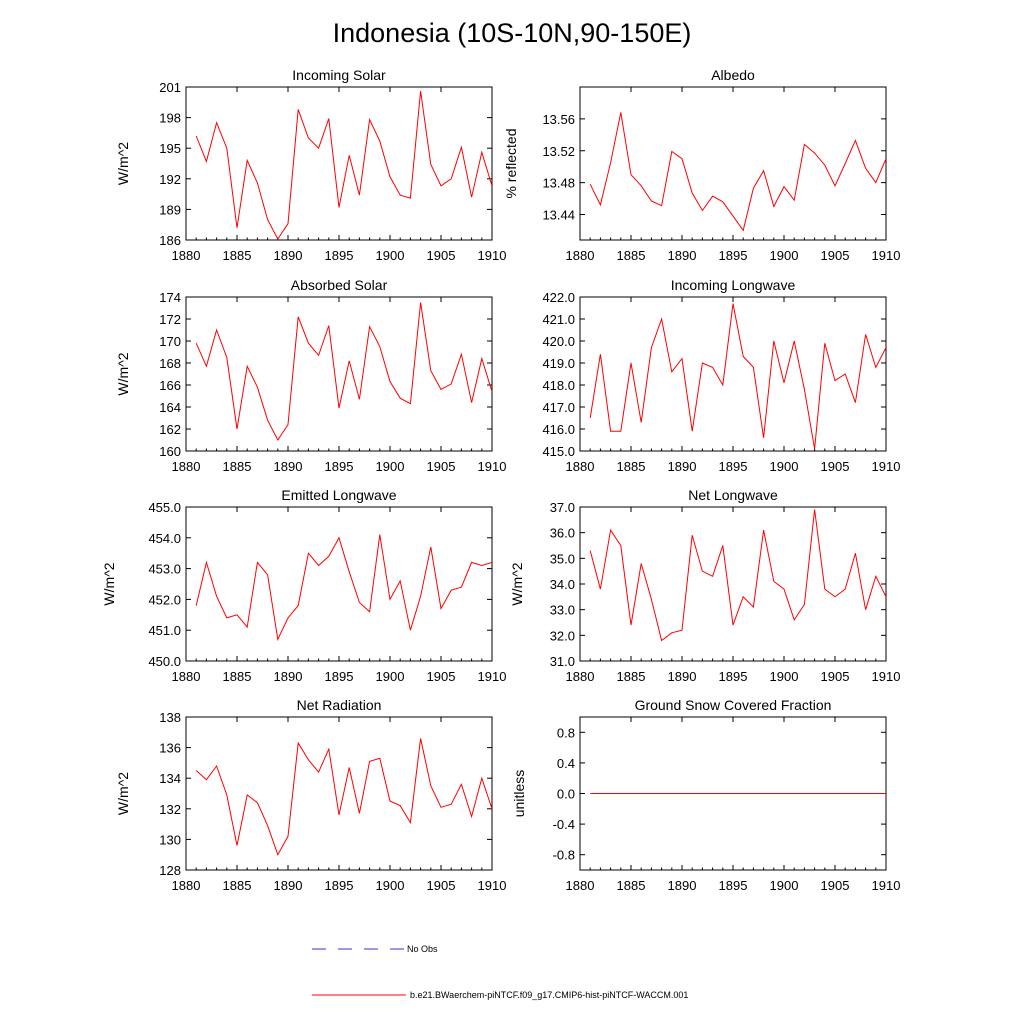  I want to click on net-radiation-xtick-label: 1885, so click(237, 885).